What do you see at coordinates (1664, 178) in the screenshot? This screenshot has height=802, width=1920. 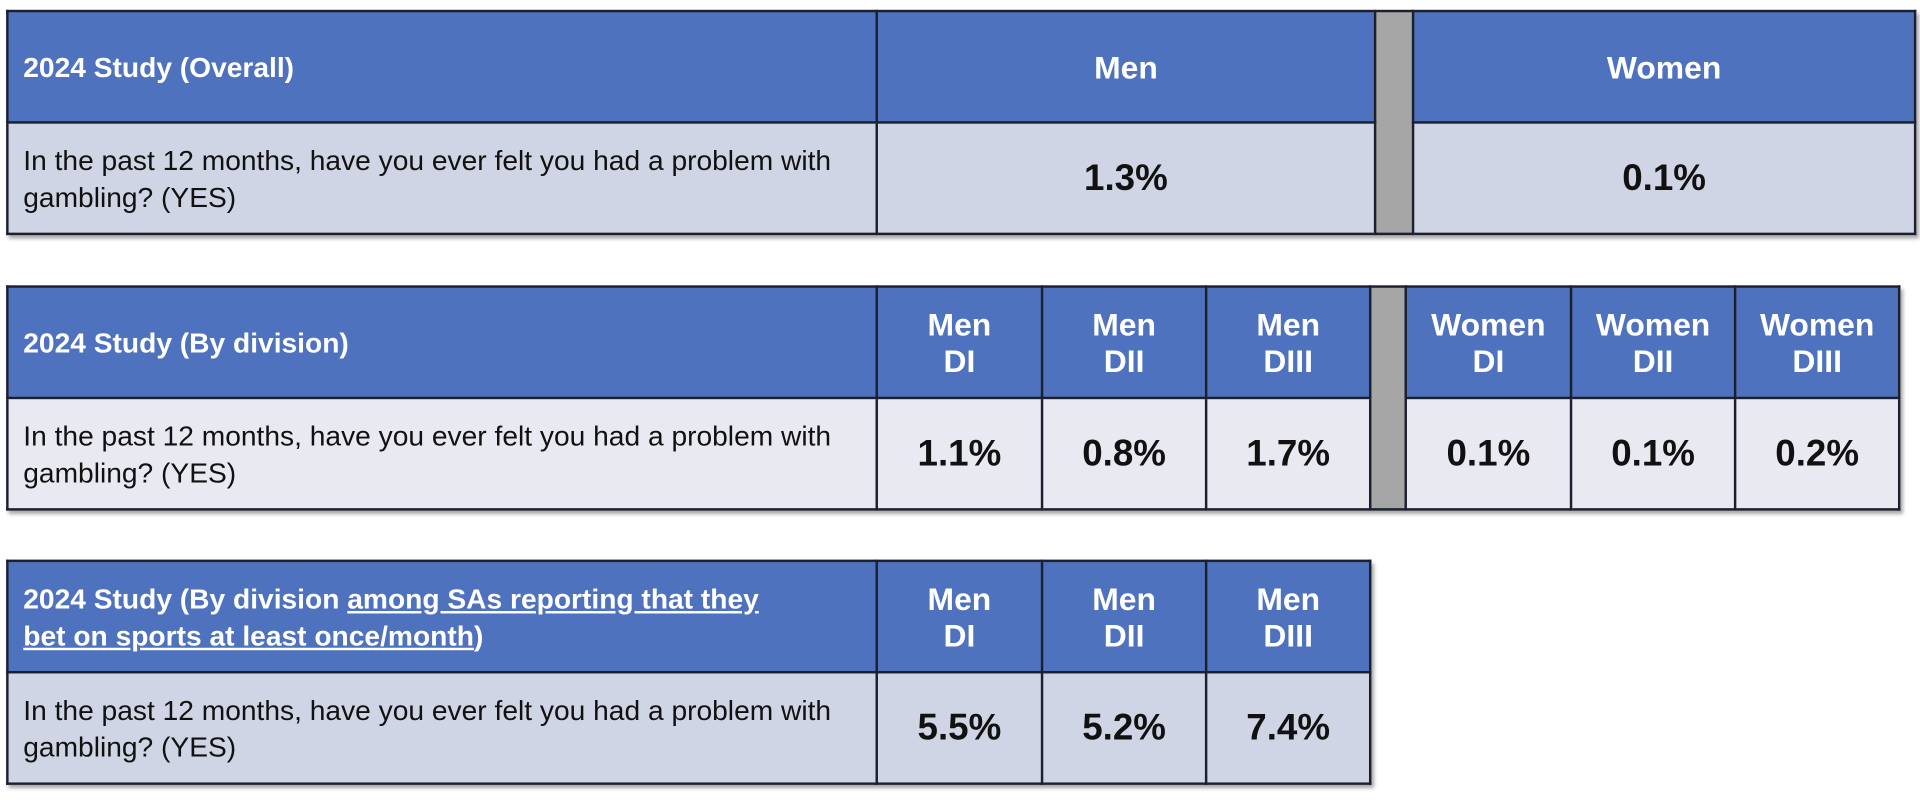 I see `value-women: 0.1%` at bounding box center [1664, 178].